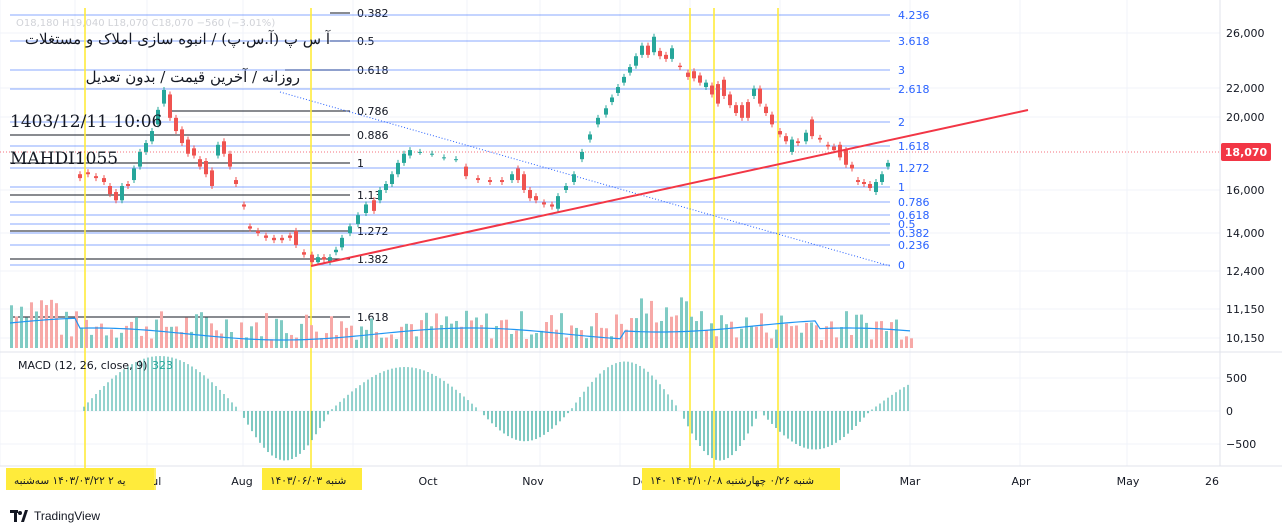 This screenshot has width=1282, height=531. Describe the element at coordinates (1245, 190) in the screenshot. I see `price-tick: 16,000` at that location.